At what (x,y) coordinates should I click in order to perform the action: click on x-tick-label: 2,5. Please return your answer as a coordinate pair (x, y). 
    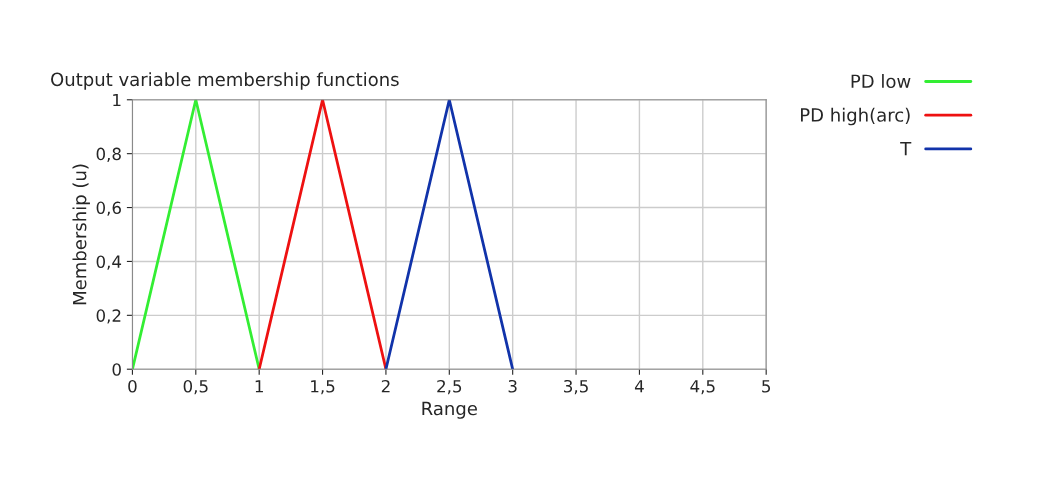
    Looking at the image, I should click on (449, 387).